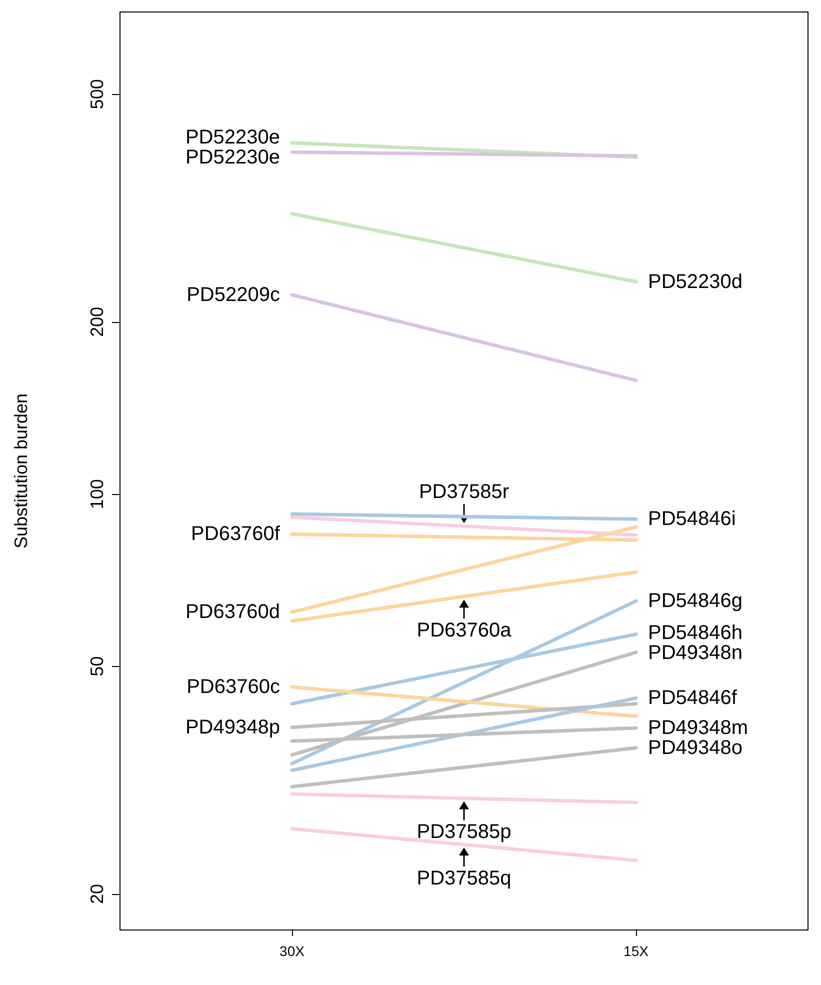 The height and width of the screenshot is (985, 821). I want to click on annotation: PD49348n, so click(695, 653).